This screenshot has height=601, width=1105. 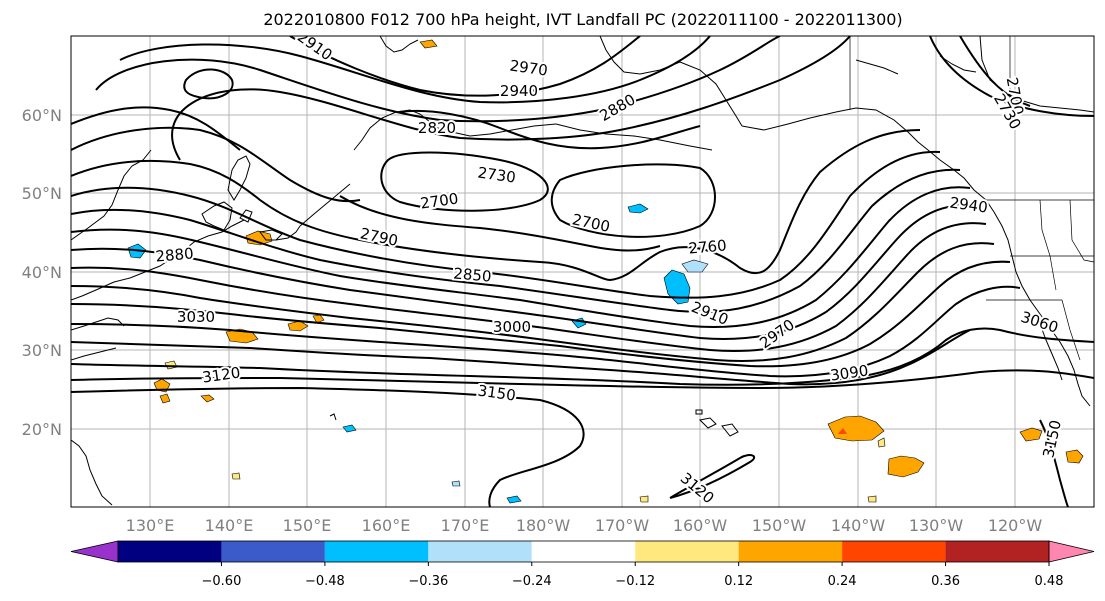 What do you see at coordinates (519, 91) in the screenshot?
I see `contour-label: 2940` at bounding box center [519, 91].